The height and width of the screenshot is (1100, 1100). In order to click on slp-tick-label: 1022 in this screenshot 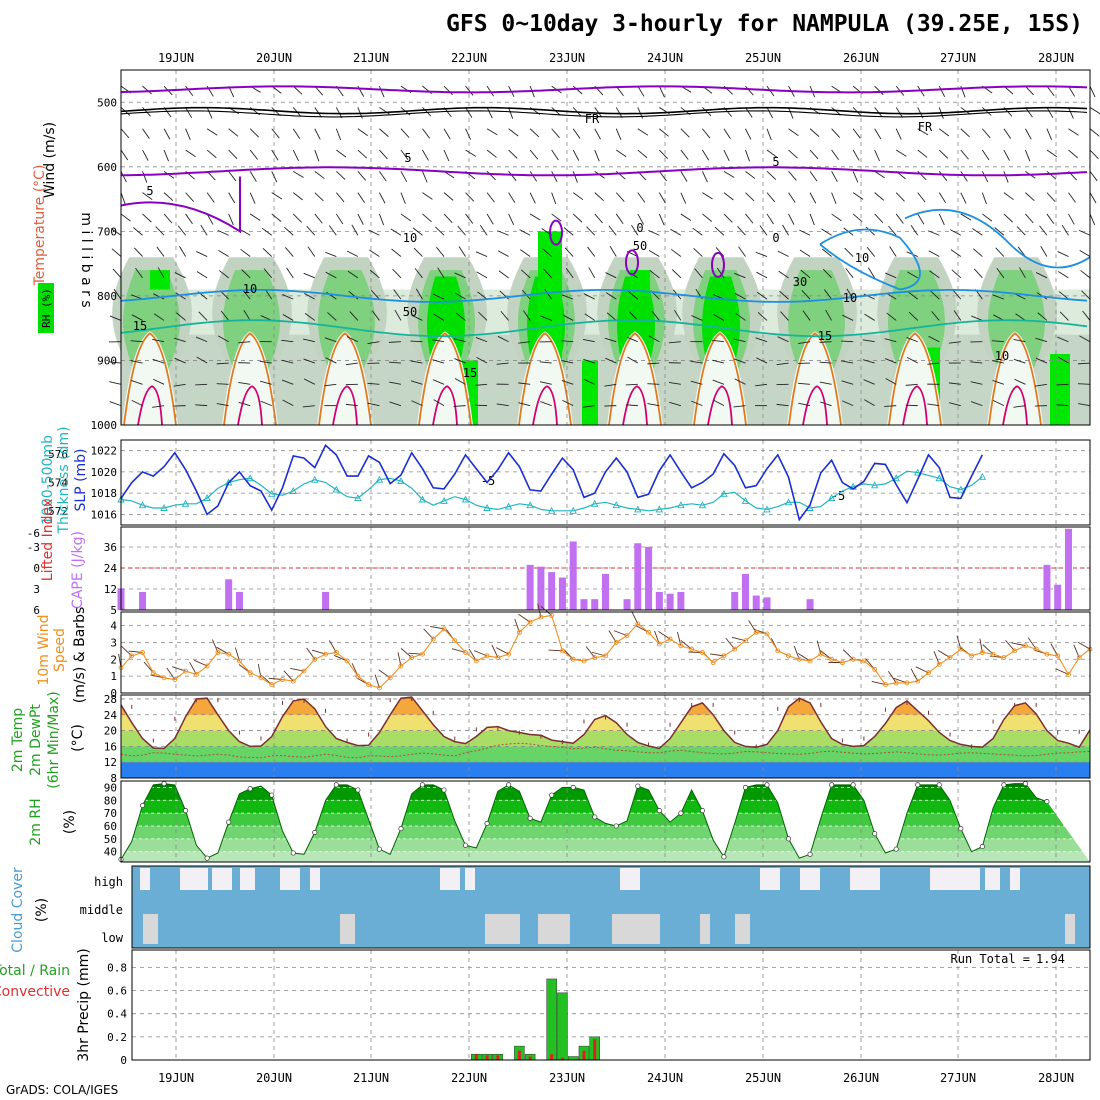, I will do `click(104, 451)`.